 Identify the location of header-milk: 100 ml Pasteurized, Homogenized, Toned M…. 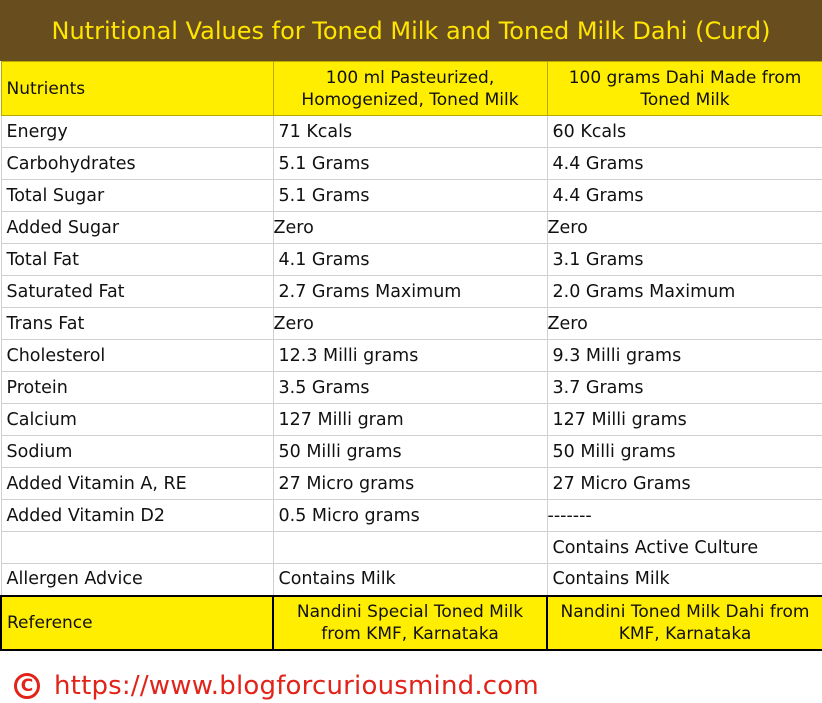
(410, 88).